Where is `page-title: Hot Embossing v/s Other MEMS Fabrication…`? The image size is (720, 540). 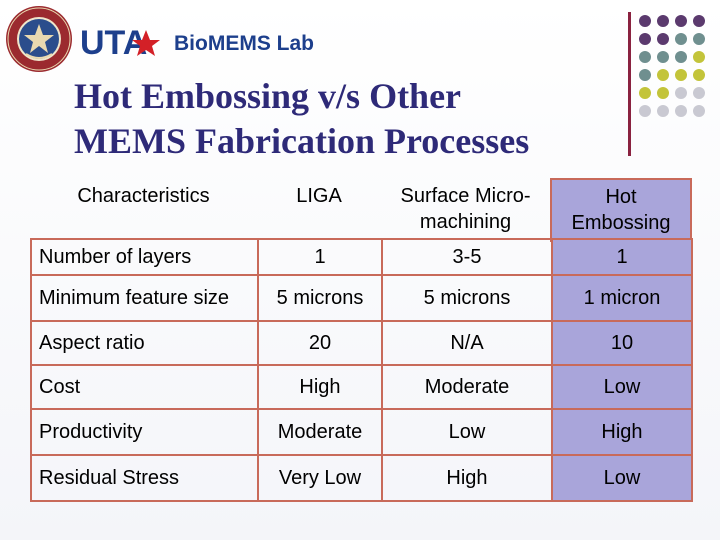 page-title: Hot Embossing v/s Other MEMS Fabrication… is located at coordinates (344, 119).